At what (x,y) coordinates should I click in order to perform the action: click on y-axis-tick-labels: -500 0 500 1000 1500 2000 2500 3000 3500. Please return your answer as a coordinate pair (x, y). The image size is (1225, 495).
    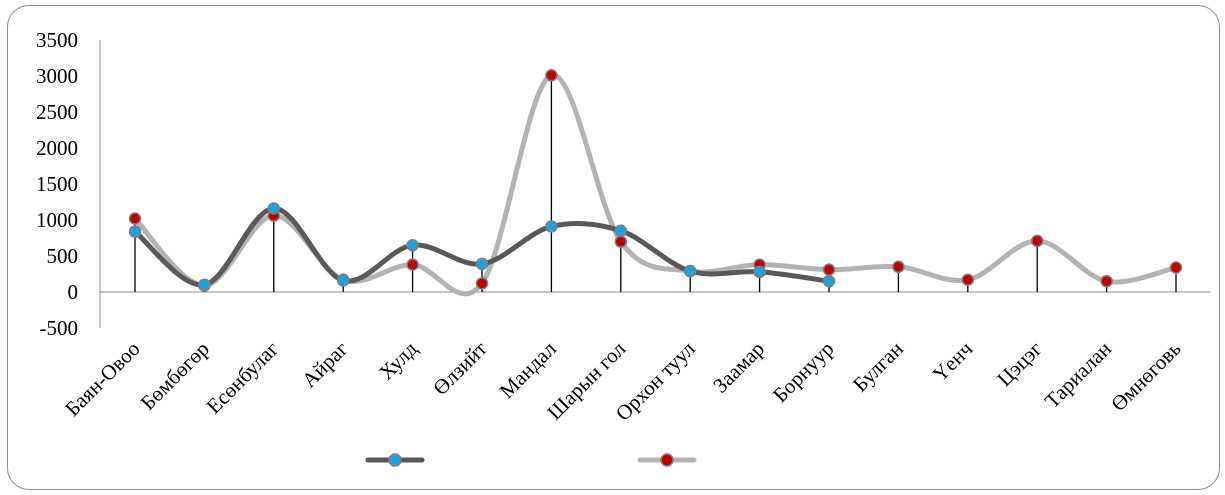
    Looking at the image, I should click on (57, 184).